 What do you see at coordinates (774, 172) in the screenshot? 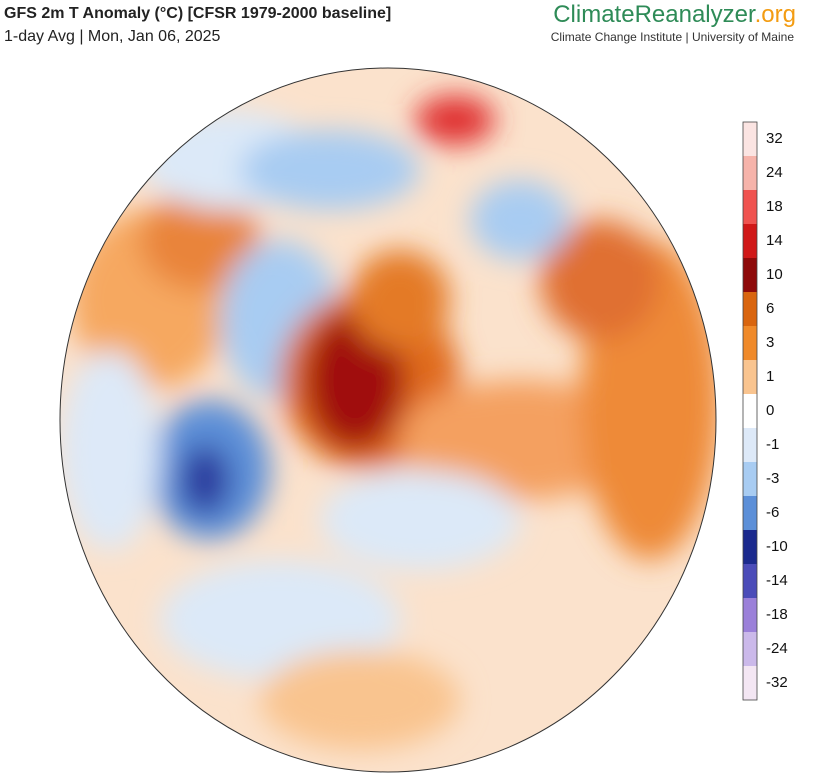
I see `colorbar-label: 24` at bounding box center [774, 172].